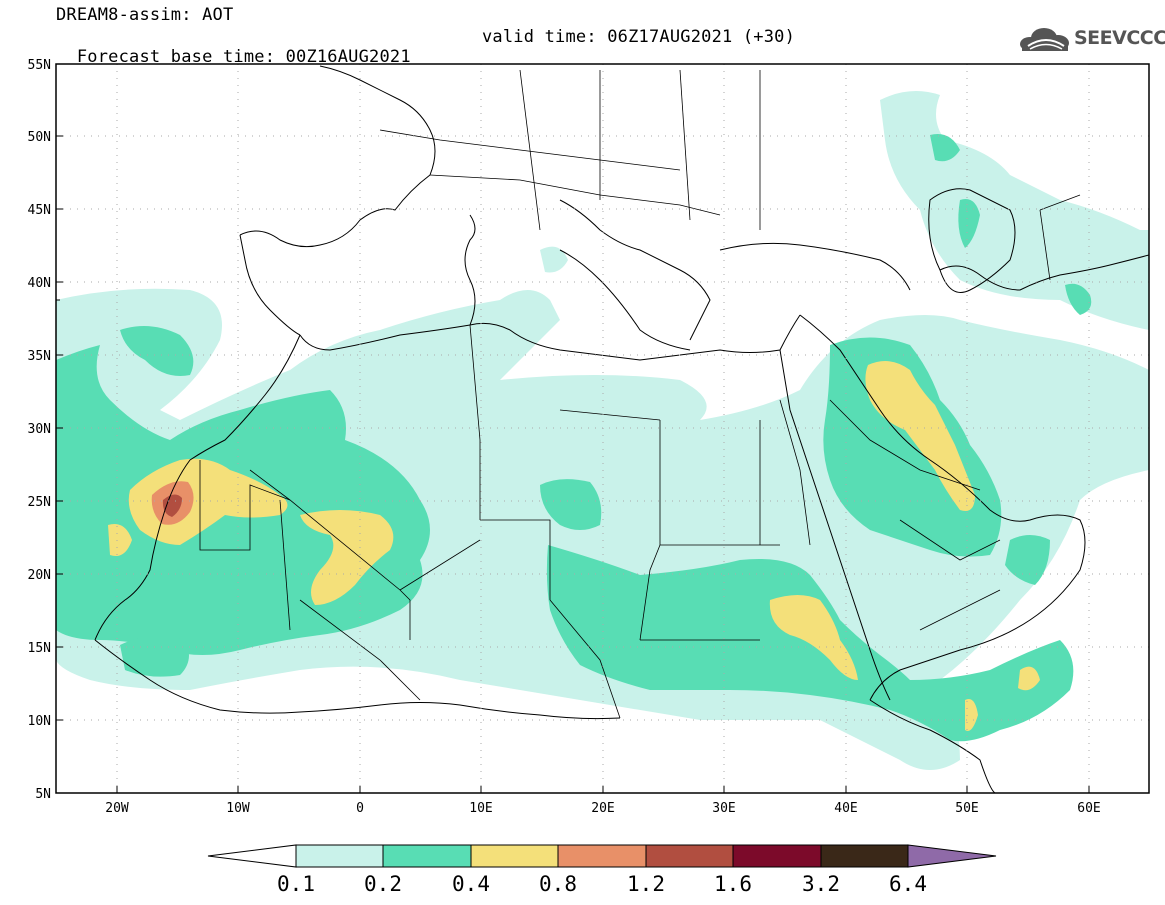 This screenshot has width=1165, height=905. Describe the element at coordinates (39, 210) in the screenshot. I see `lat-label: 45N` at that location.